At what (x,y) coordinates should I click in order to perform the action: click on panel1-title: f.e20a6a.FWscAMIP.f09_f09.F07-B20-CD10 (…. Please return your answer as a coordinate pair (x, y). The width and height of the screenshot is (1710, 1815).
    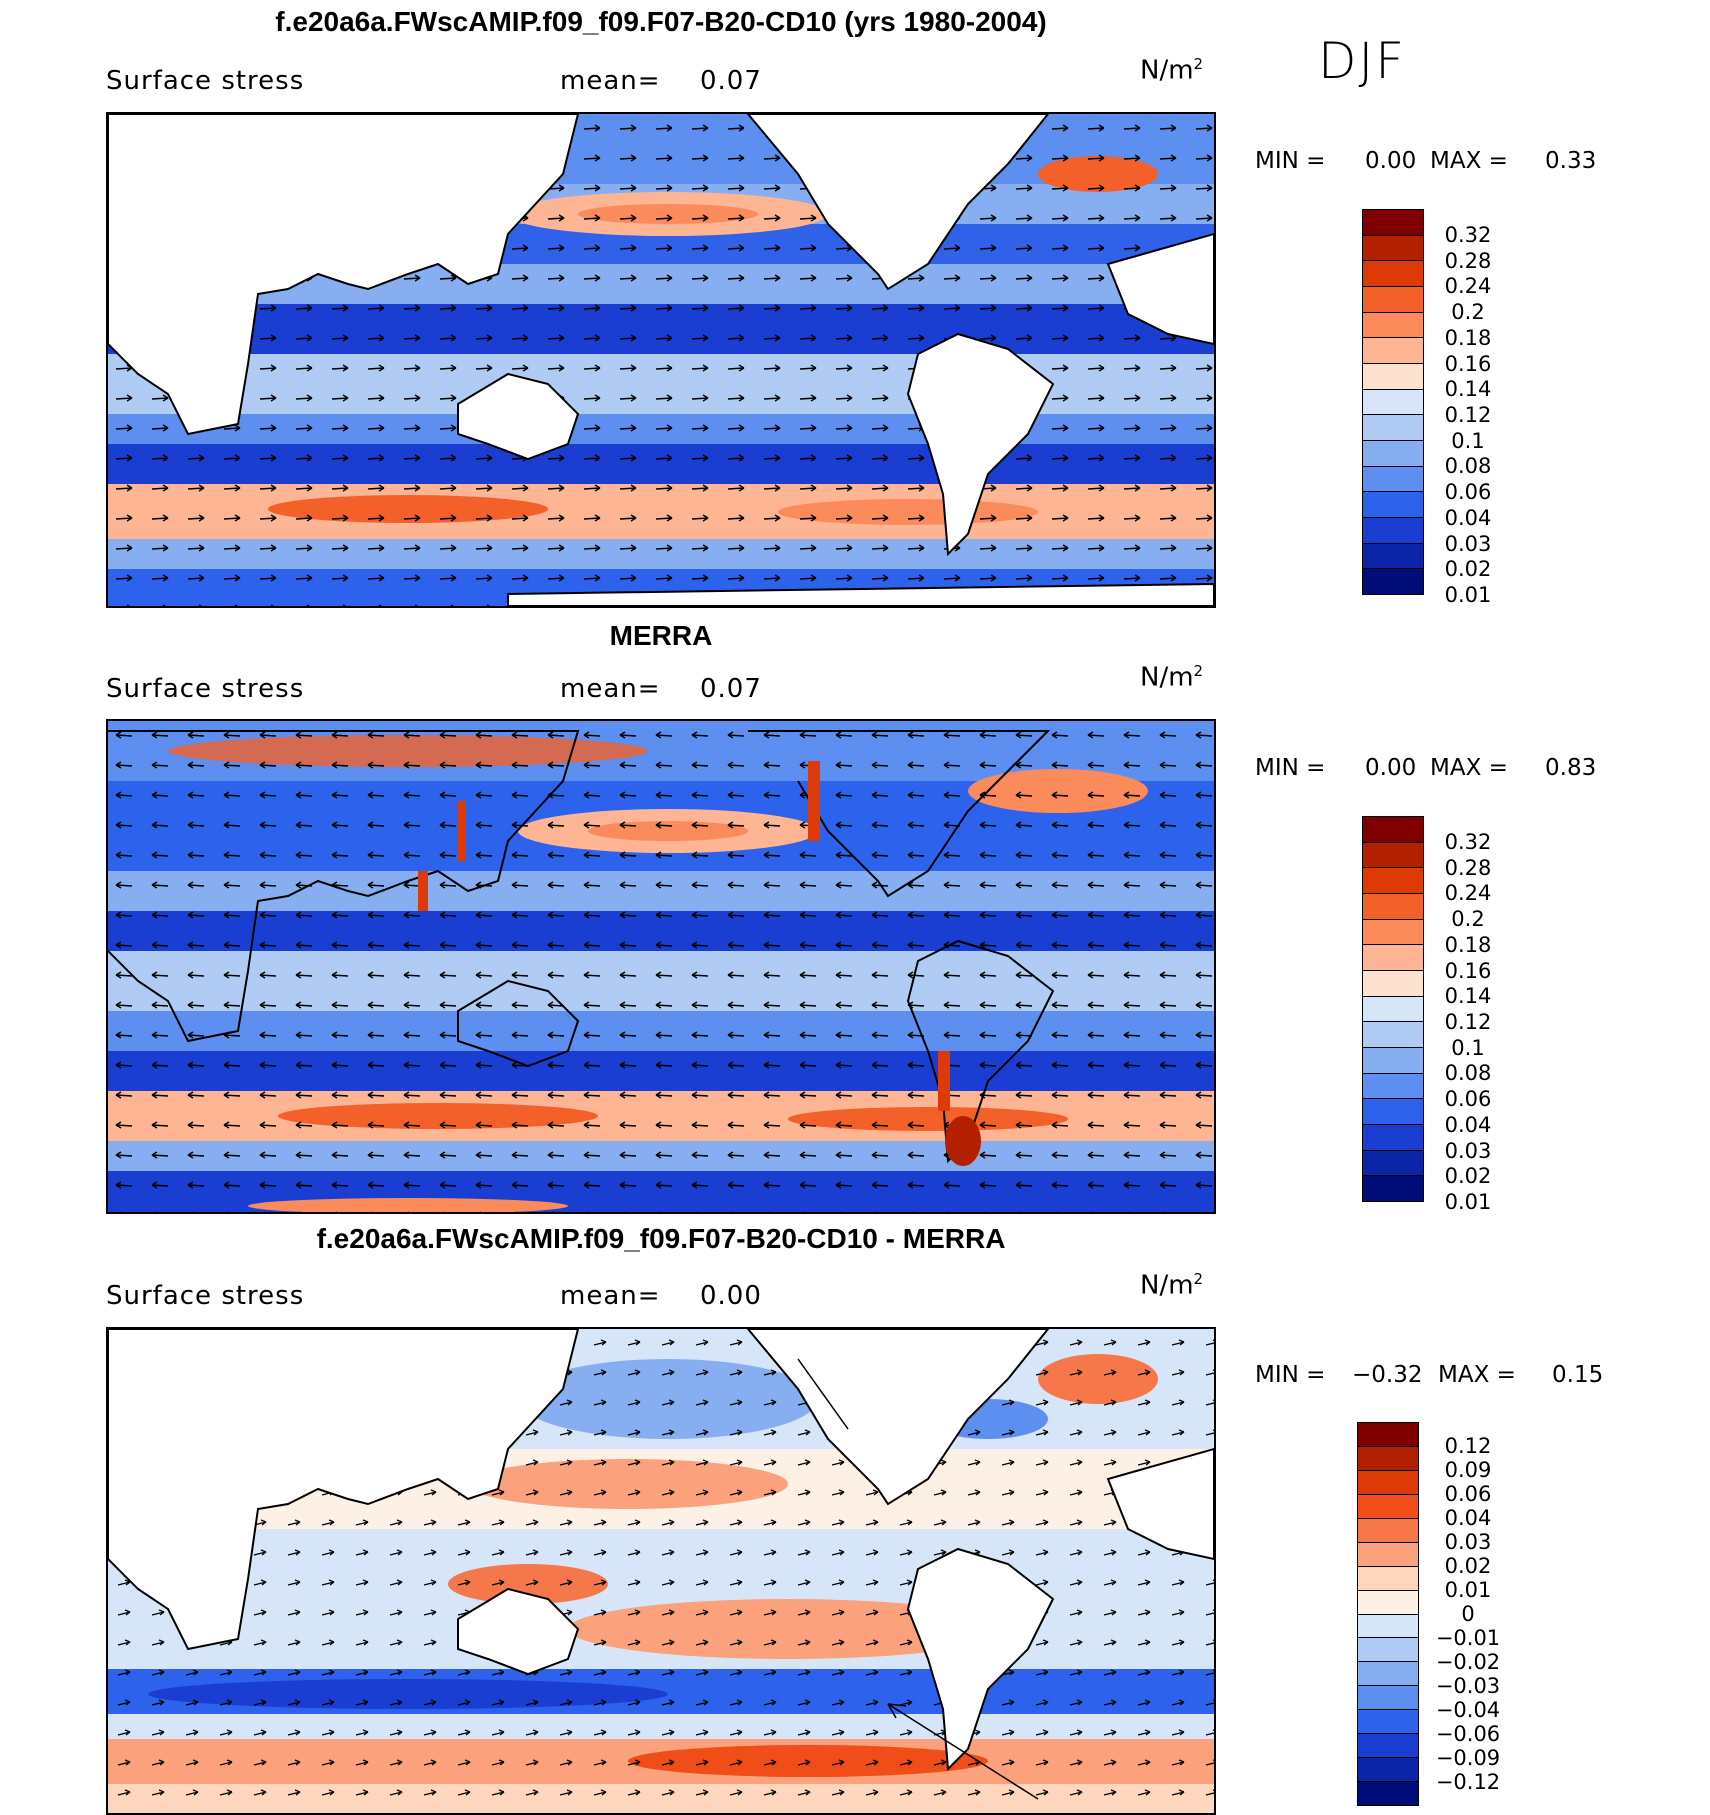
    Looking at the image, I should click on (661, 21).